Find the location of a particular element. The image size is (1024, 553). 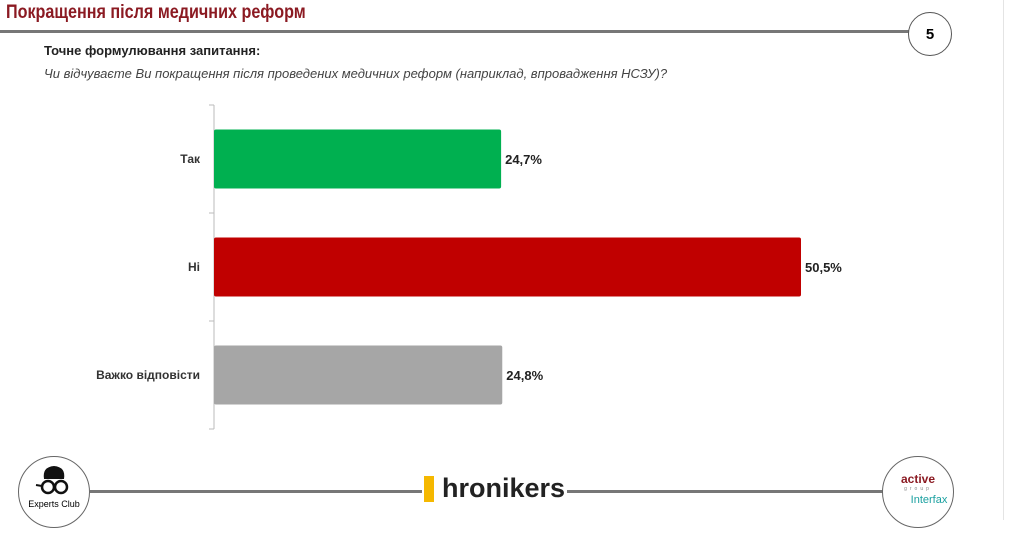

glasses-icon is located at coordinates (52, 480).